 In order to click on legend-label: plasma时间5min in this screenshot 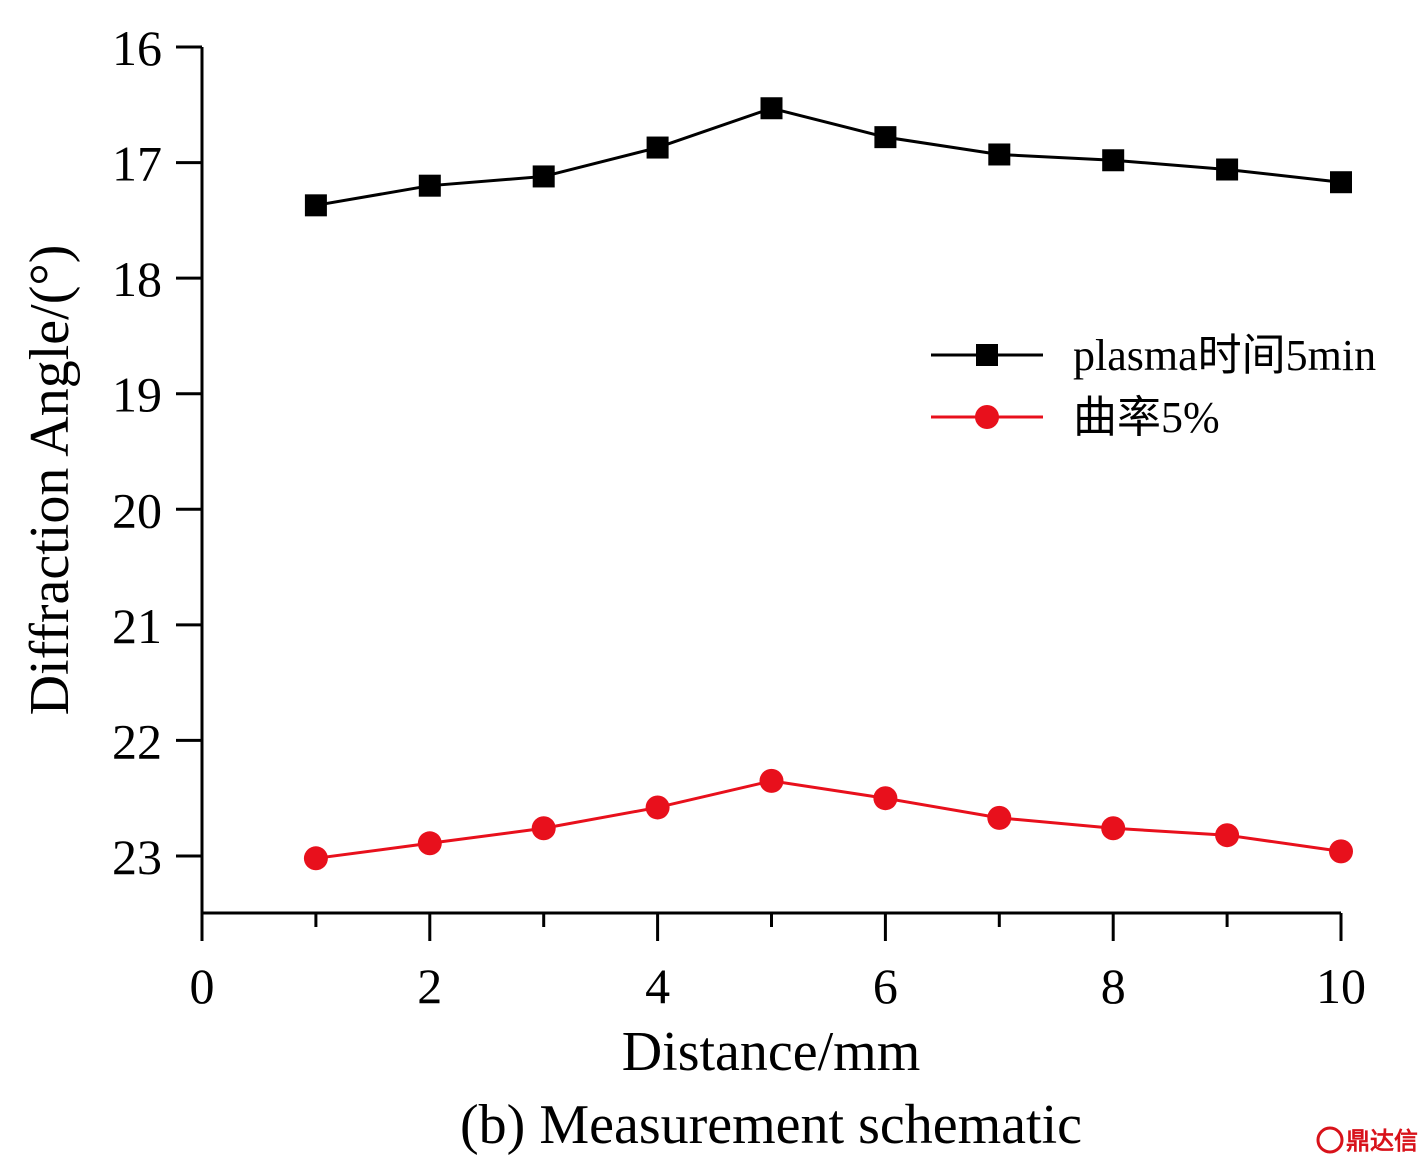, I will do `click(1224, 355)`.